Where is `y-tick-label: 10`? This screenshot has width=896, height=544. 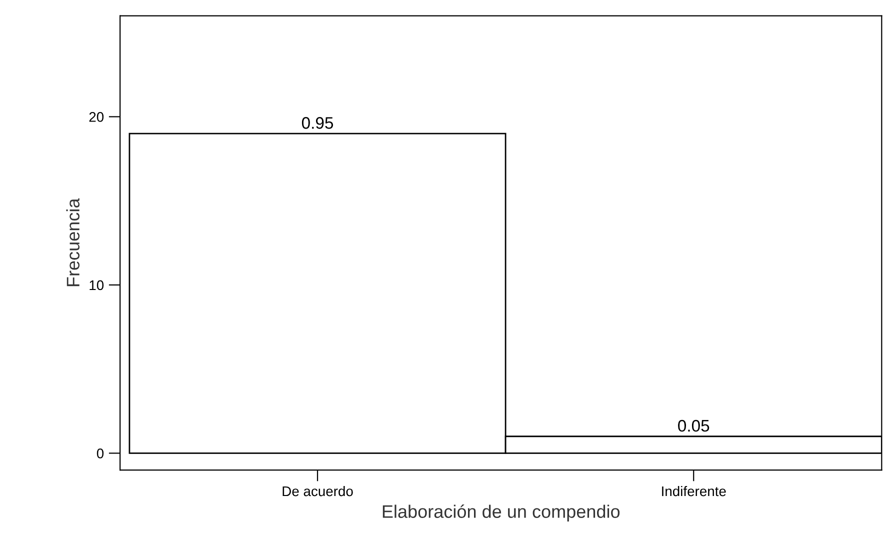
y-tick-label: 10 is located at coordinates (97, 285).